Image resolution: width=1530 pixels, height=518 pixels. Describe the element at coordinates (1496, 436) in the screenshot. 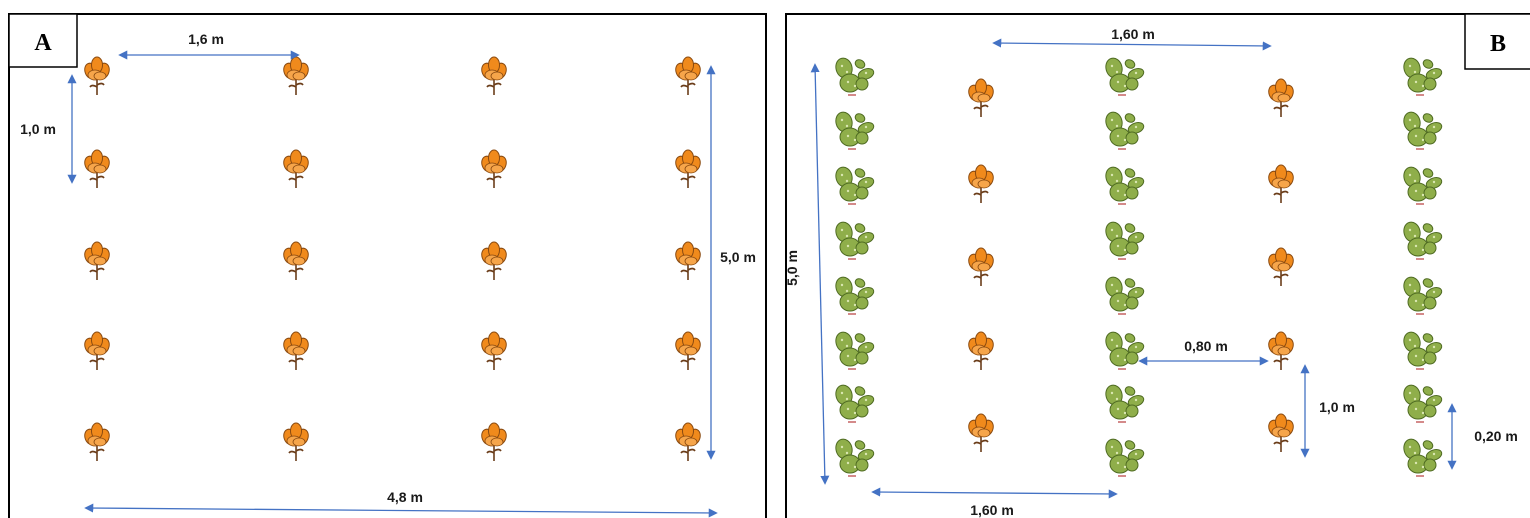

I see `dim-label-cactus-spacing: 0,20 m` at that location.